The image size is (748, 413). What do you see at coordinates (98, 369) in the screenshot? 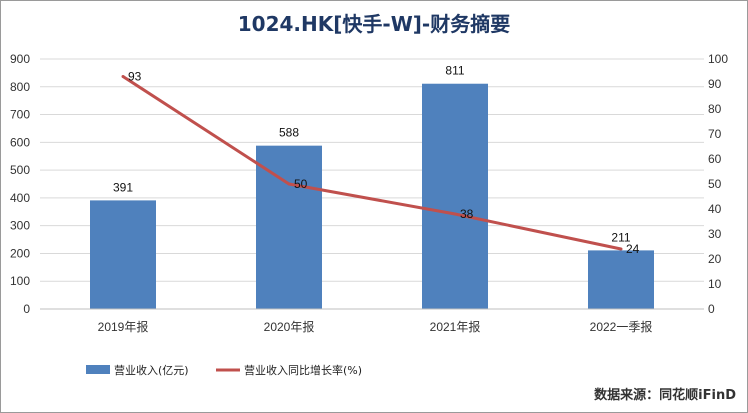
I see `legend-swatch-bar` at bounding box center [98, 369].